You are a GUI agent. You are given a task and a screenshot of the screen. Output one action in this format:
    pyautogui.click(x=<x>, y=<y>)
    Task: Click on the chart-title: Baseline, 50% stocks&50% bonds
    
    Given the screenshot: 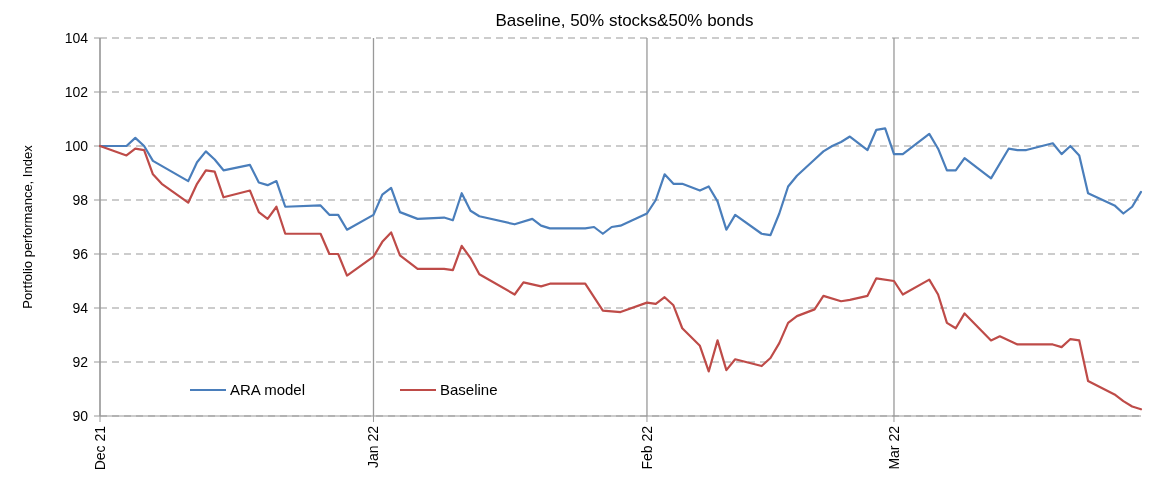 What is the action you would take?
    pyautogui.click(x=624, y=20)
    